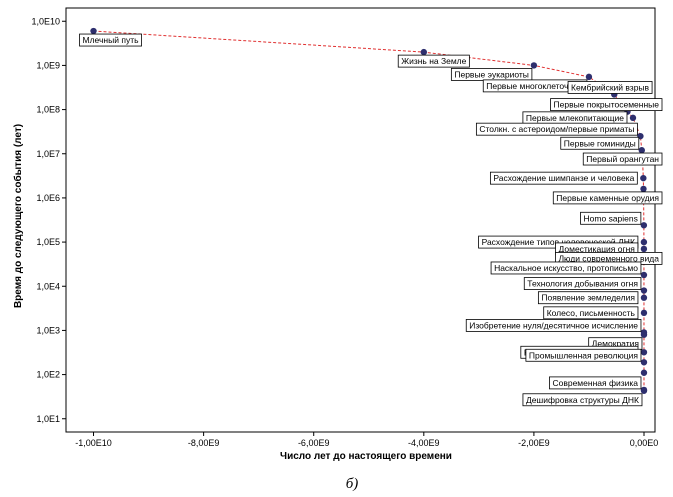 The image size is (673, 497). I want to click on point-label-8: Столкн. с астероидом/первые приматы, so click(556, 129).